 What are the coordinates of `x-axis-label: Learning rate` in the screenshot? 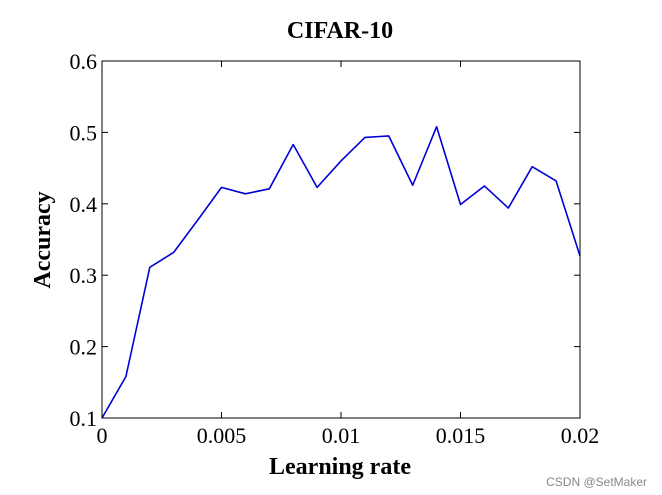 It's located at (340, 467).